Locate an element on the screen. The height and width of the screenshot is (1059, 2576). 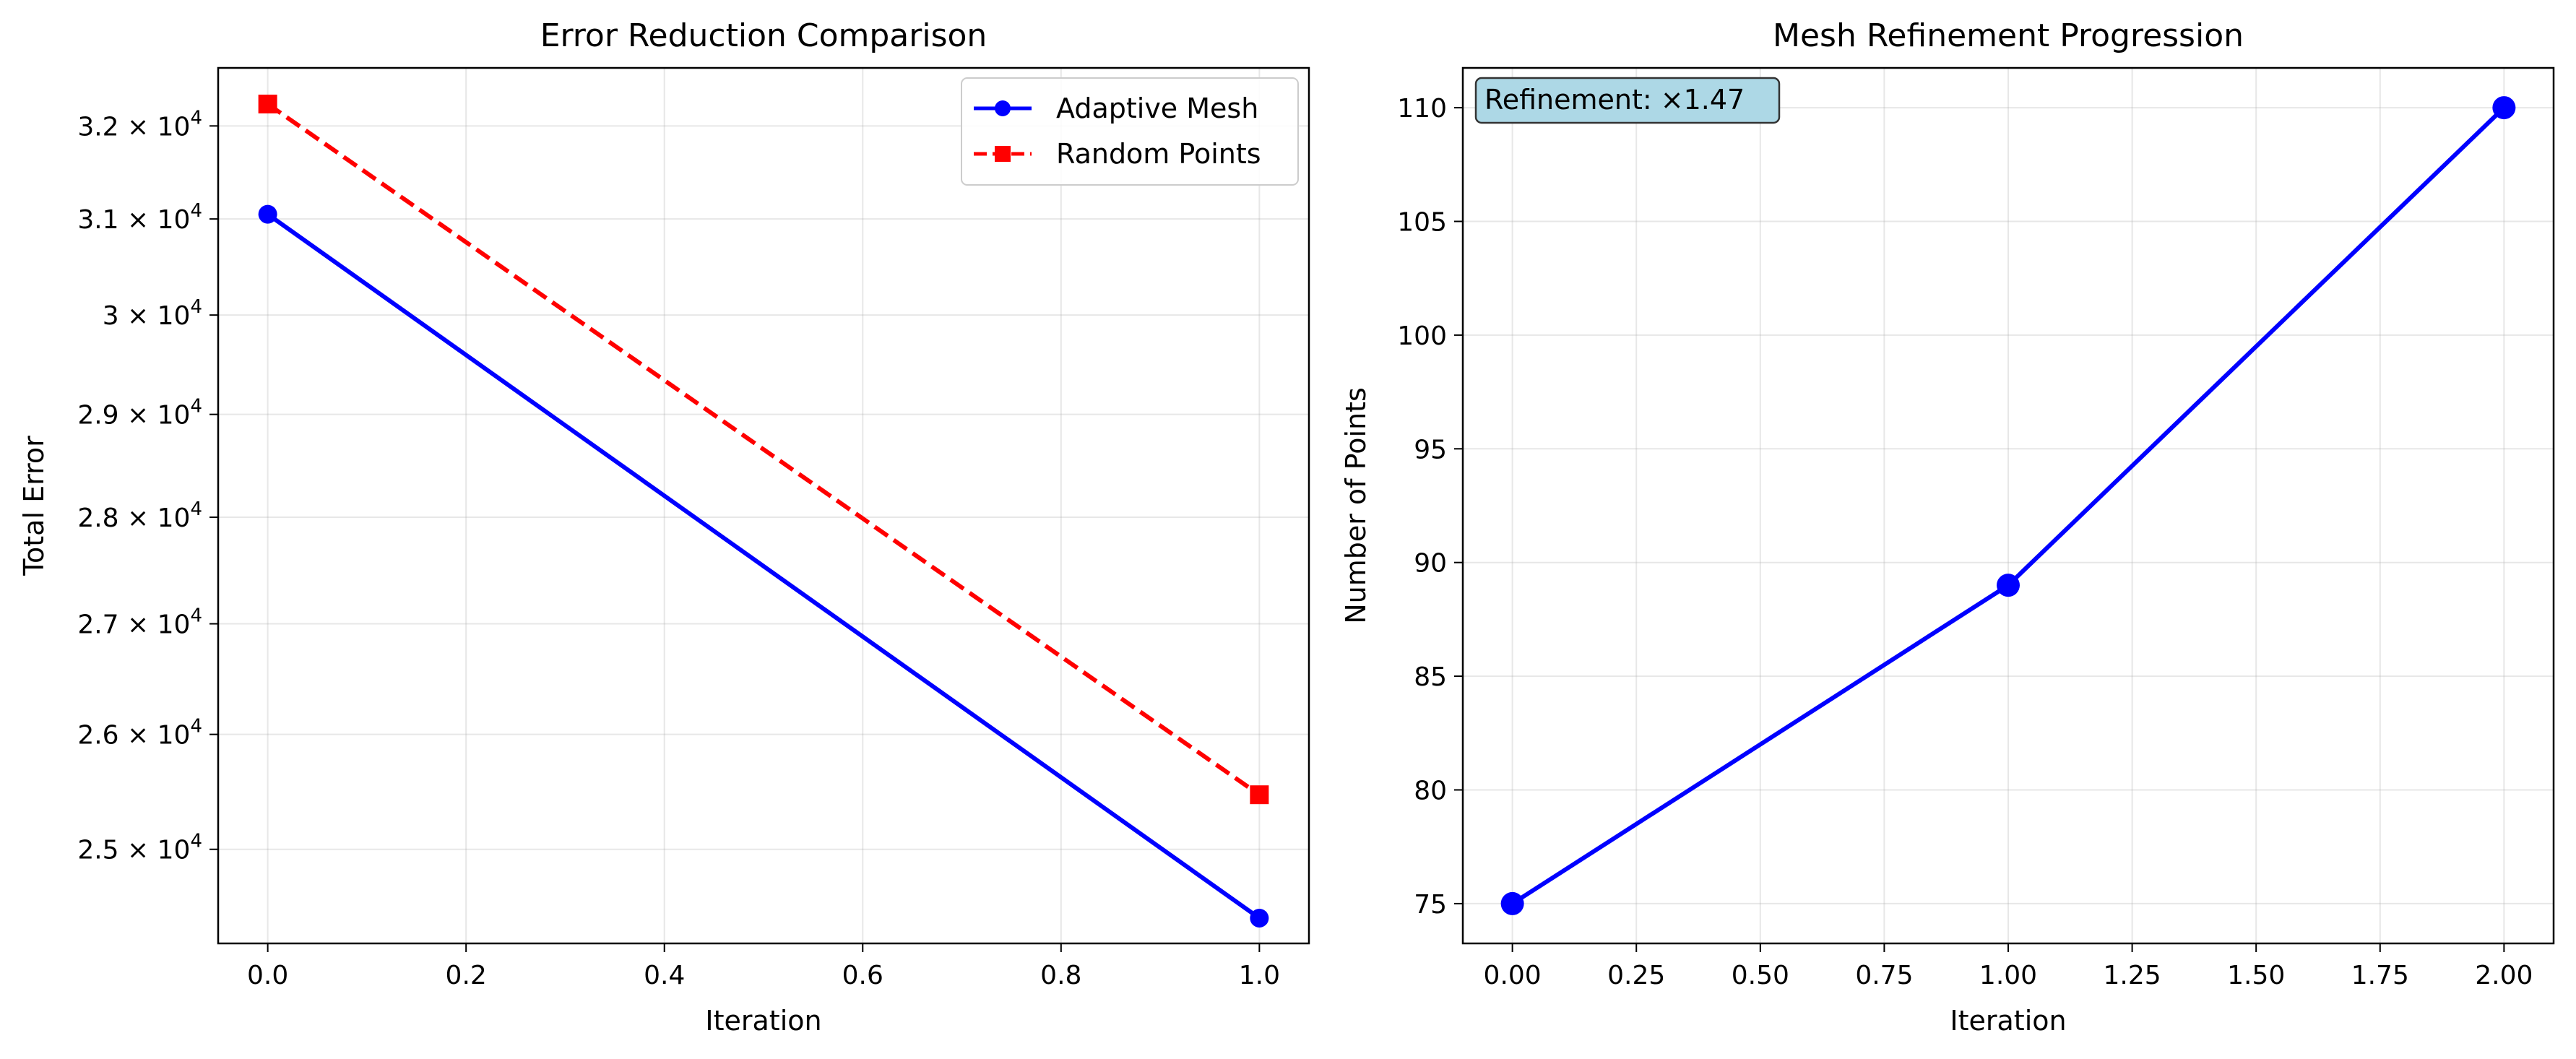
legend-box is located at coordinates (1130, 131).